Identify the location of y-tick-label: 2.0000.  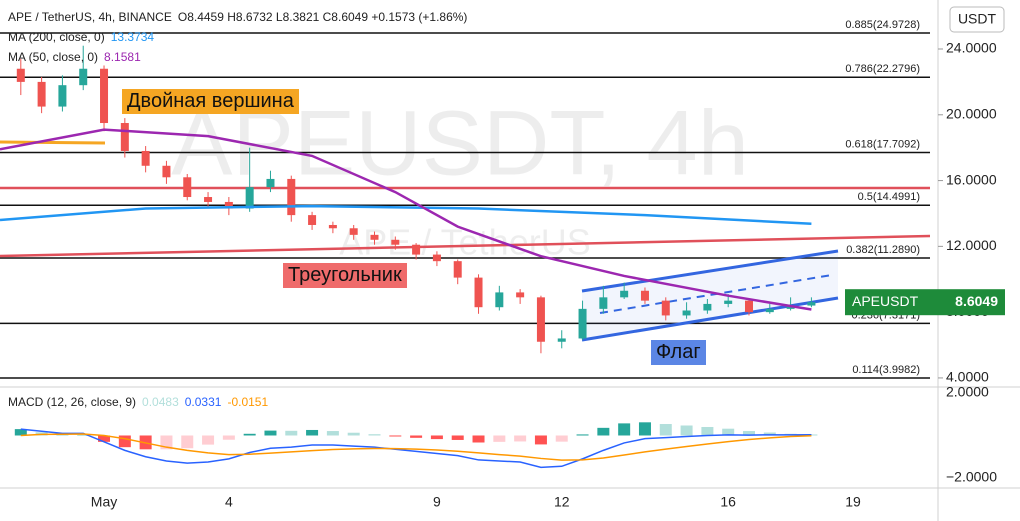
(967, 392).